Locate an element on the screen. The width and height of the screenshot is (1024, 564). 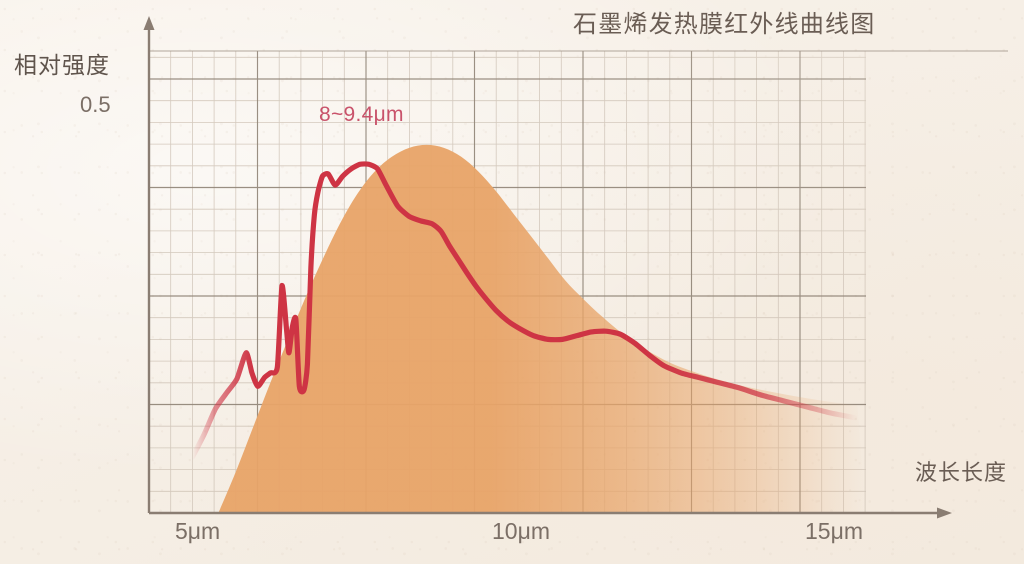
x-tick-label-5um: 5μm is located at coordinates (198, 531).